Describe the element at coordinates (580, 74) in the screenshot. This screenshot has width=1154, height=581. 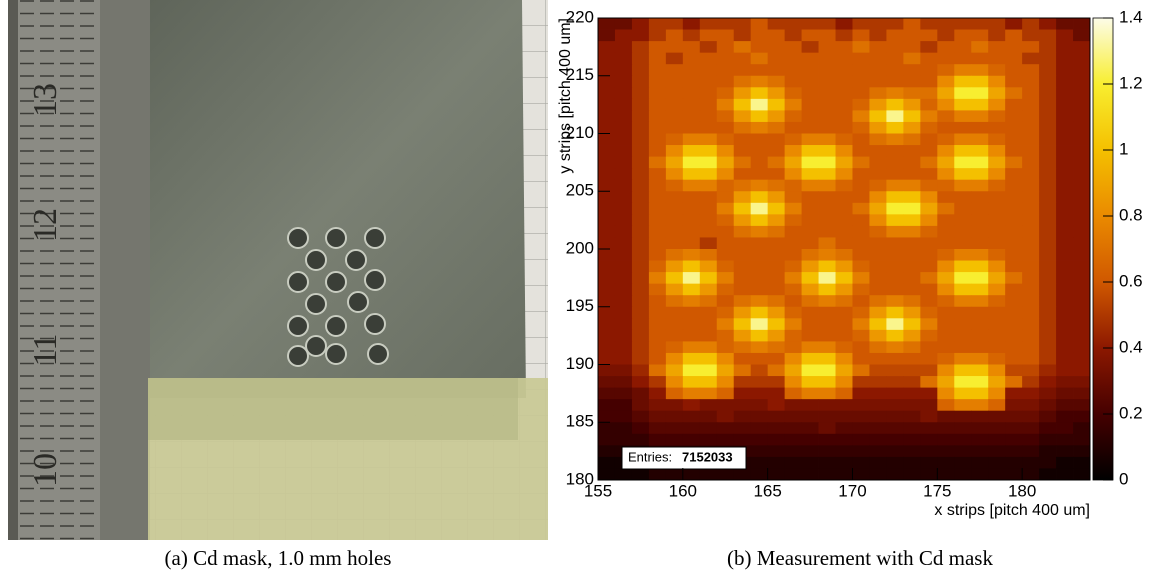
I see `y-tick-label: 215` at that location.